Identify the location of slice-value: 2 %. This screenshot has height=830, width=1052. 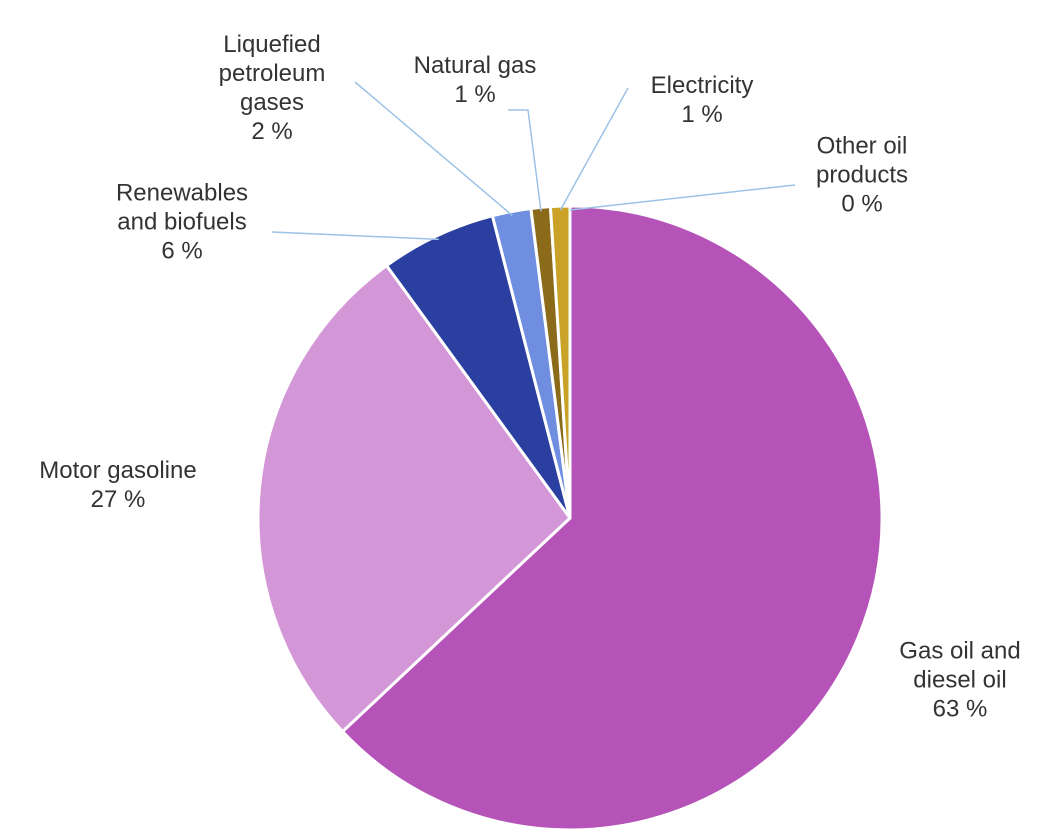
(272, 131).